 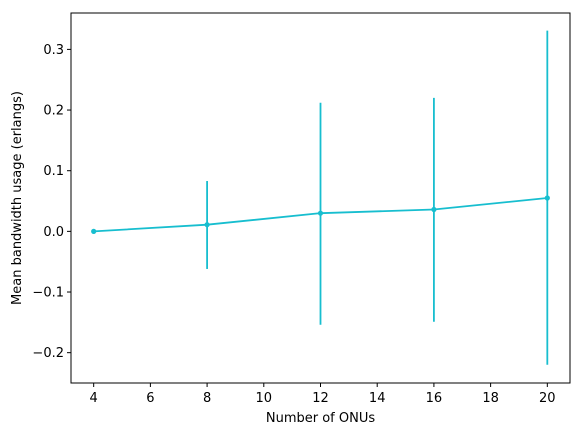 I want to click on y-tick-label: −0.1, so click(x=48, y=293).